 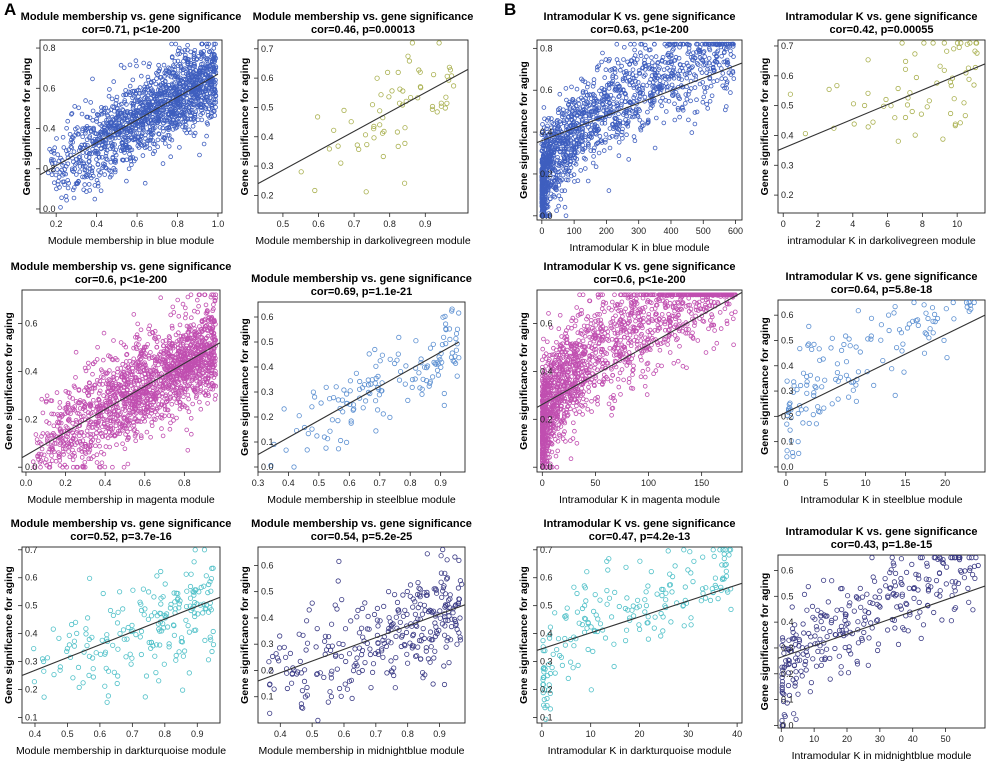 What do you see at coordinates (27, 127) in the screenshot?
I see `y-axis-label: Gene significance for aging` at bounding box center [27, 127].